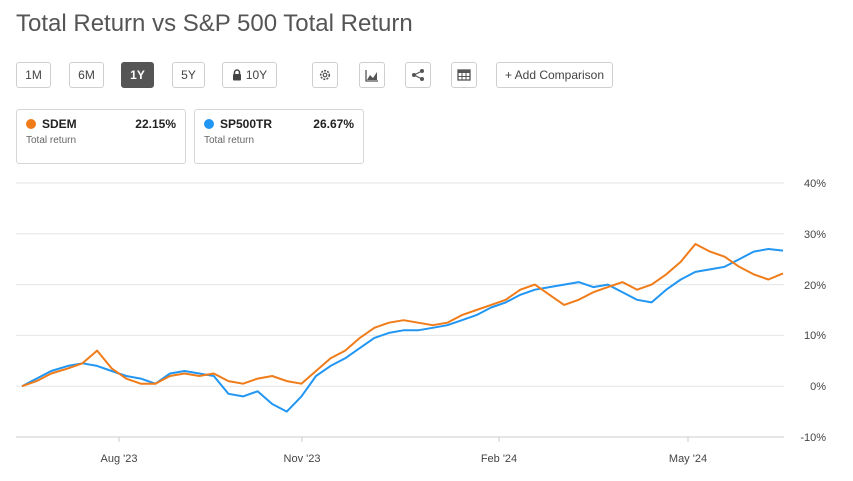 The image size is (853, 481). I want to click on legend-symbol: SP500TR, so click(246, 124).